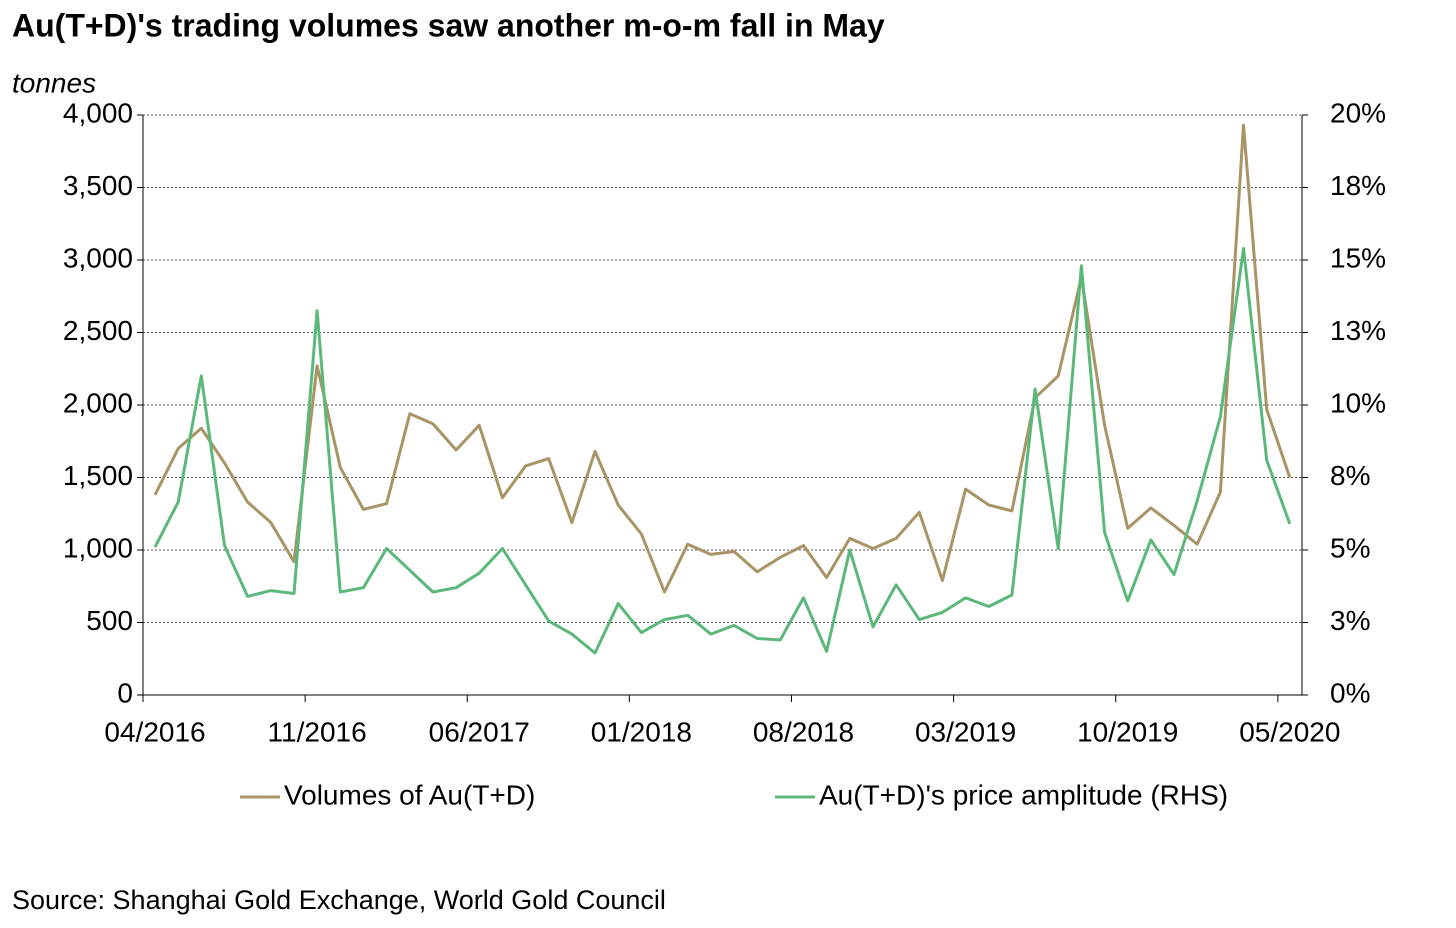 The height and width of the screenshot is (928, 1456). I want to click on x-tick-label: 06/2017, so click(479, 731).